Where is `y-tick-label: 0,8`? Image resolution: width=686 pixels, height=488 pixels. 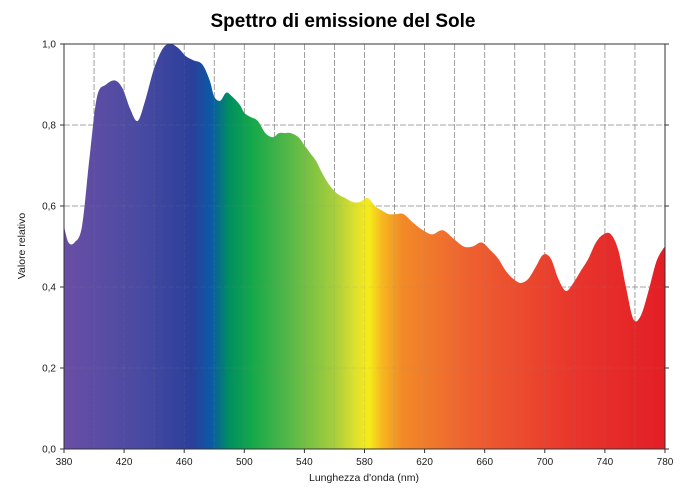 y-tick-label: 0,8 is located at coordinates (49, 126).